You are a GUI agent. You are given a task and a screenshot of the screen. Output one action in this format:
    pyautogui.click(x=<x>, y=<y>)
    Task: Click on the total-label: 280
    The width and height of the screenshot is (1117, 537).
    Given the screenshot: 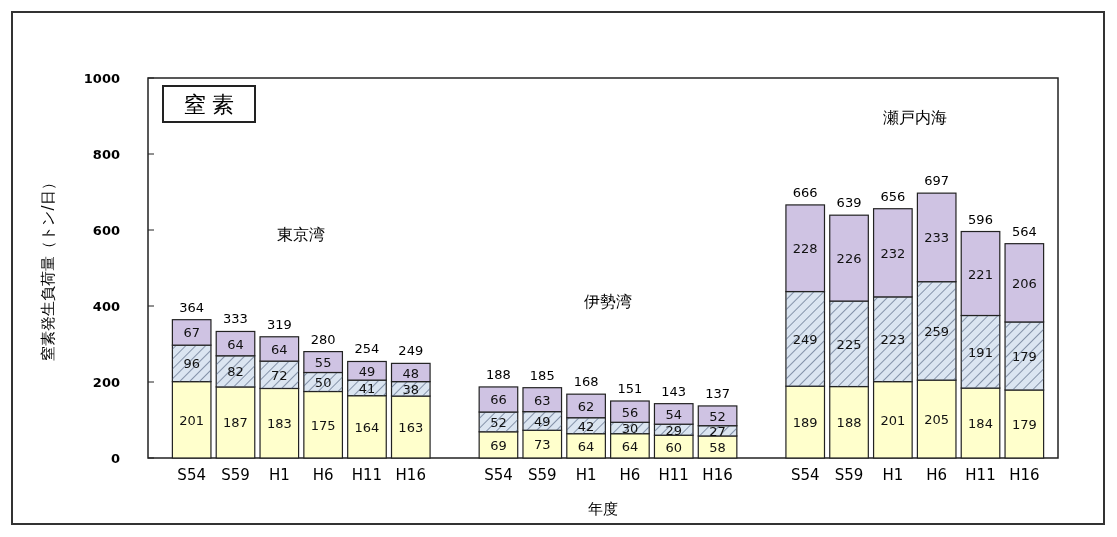 What is the action you would take?
    pyautogui.click(x=323, y=339)
    